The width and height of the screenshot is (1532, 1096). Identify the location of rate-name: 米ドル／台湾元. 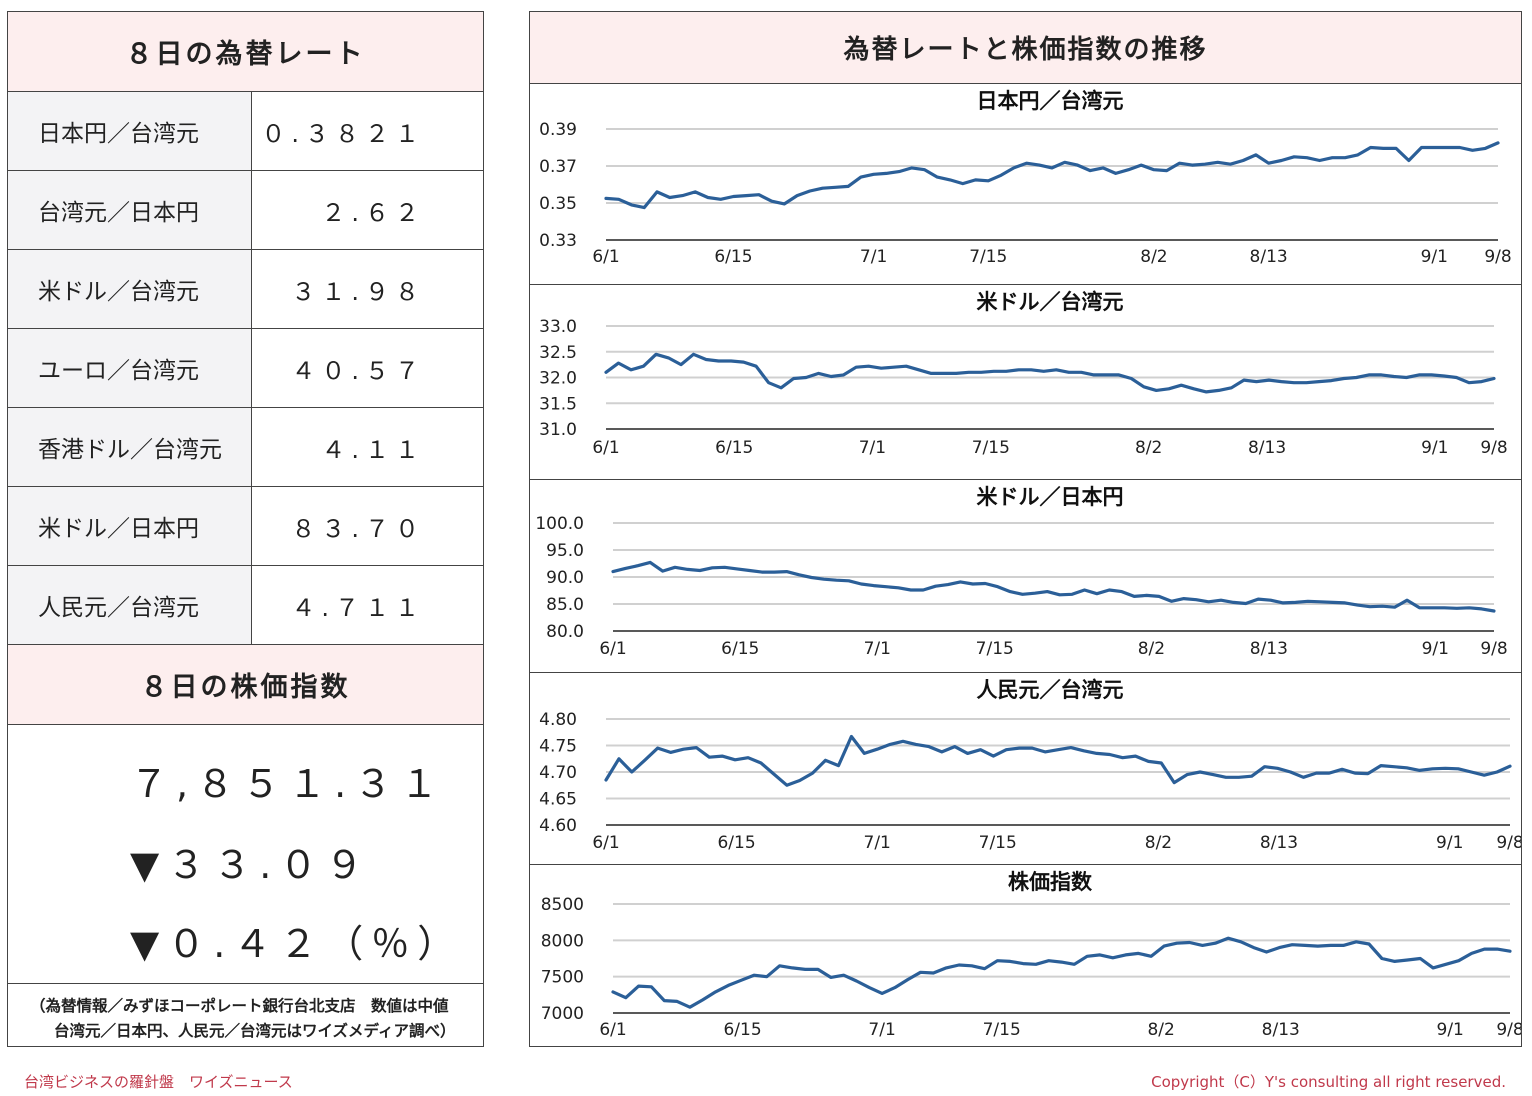
(130, 289).